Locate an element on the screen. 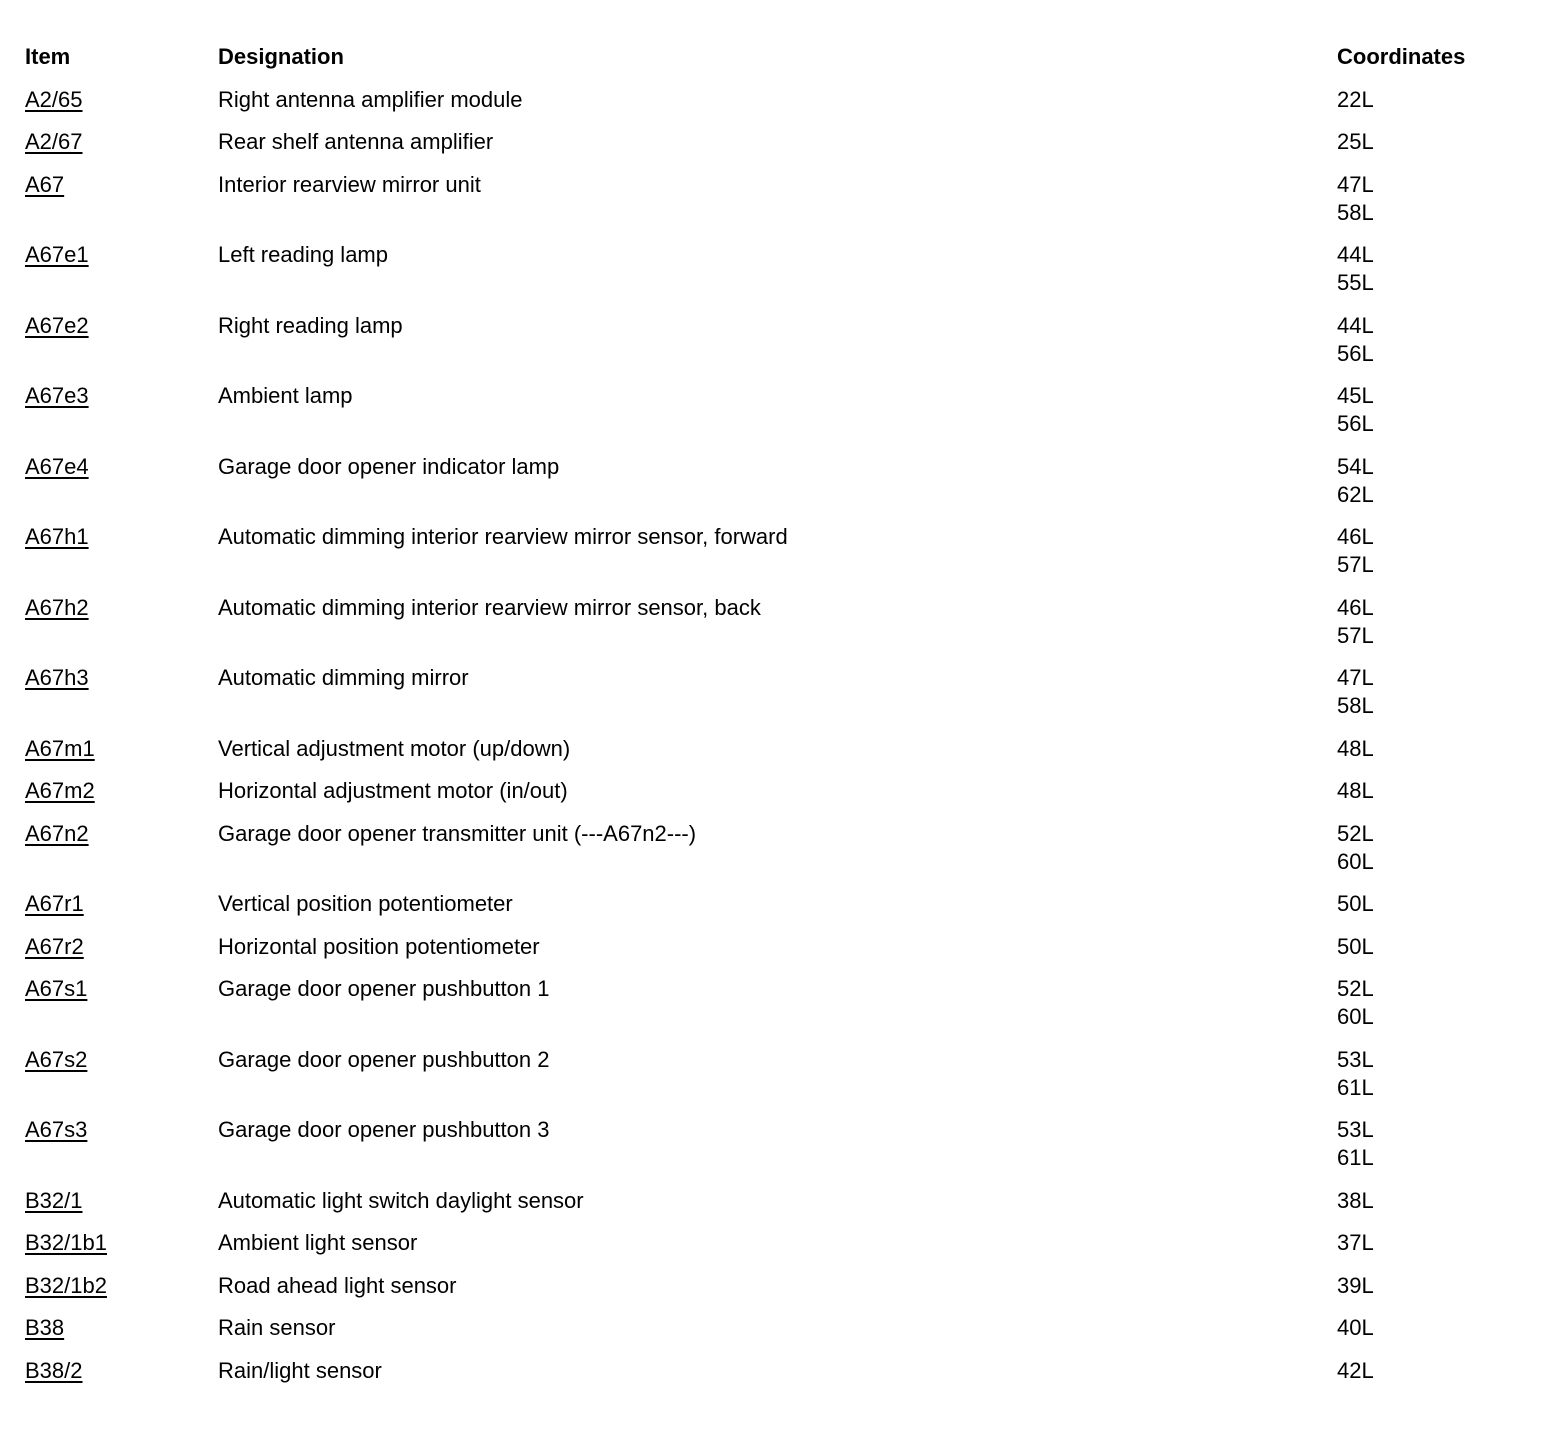  item-link: A67n2 is located at coordinates (57, 833).